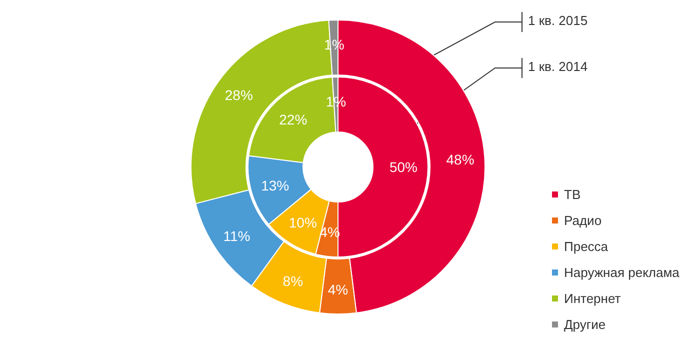 Image resolution: width=700 pixels, height=355 pixels. Describe the element at coordinates (302, 222) in the screenshot. I see `data-label: 10%` at that location.